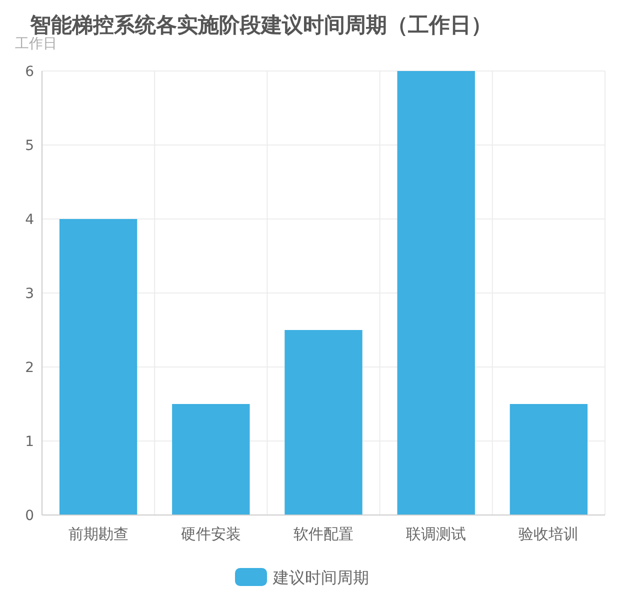 This screenshot has height=605, width=630. What do you see at coordinates (29, 294) in the screenshot?
I see `y-tick-label: 3` at bounding box center [29, 294].